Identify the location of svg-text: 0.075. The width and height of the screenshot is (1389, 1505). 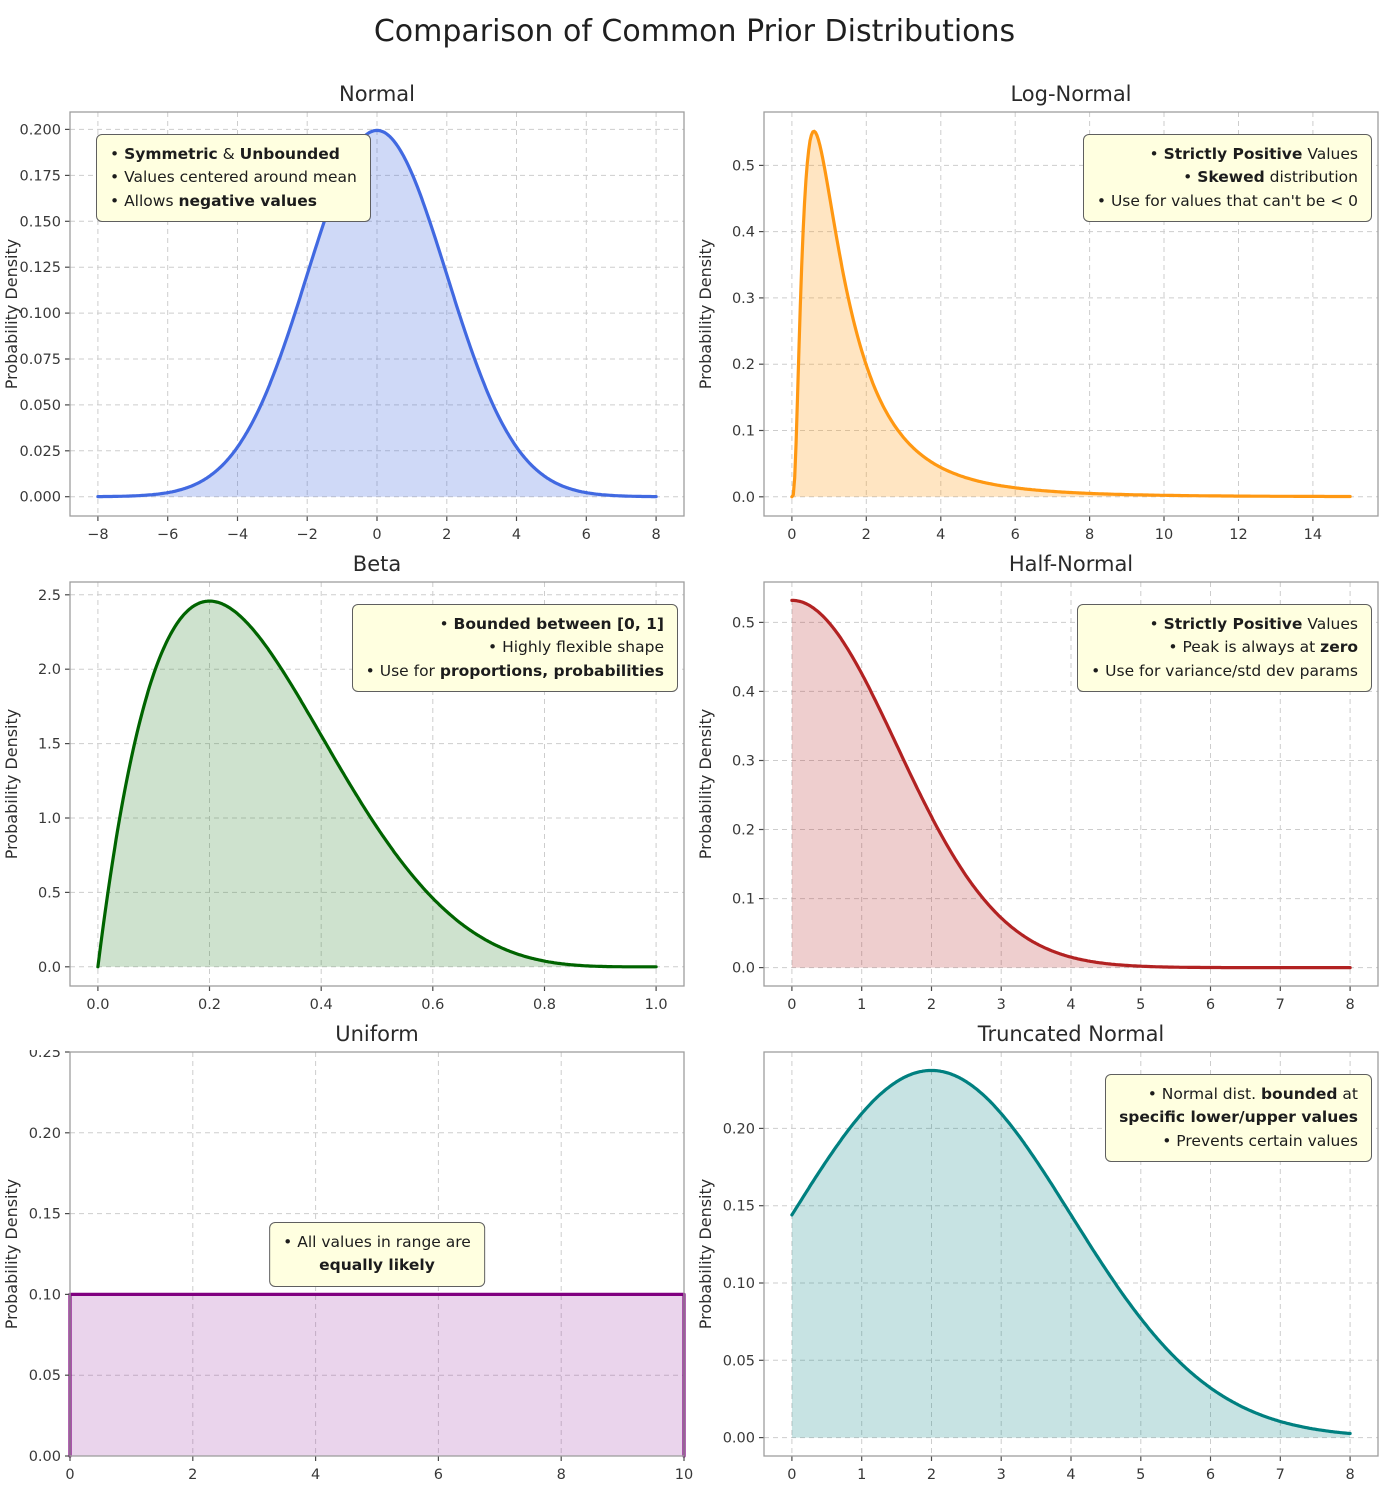
(40, 360).